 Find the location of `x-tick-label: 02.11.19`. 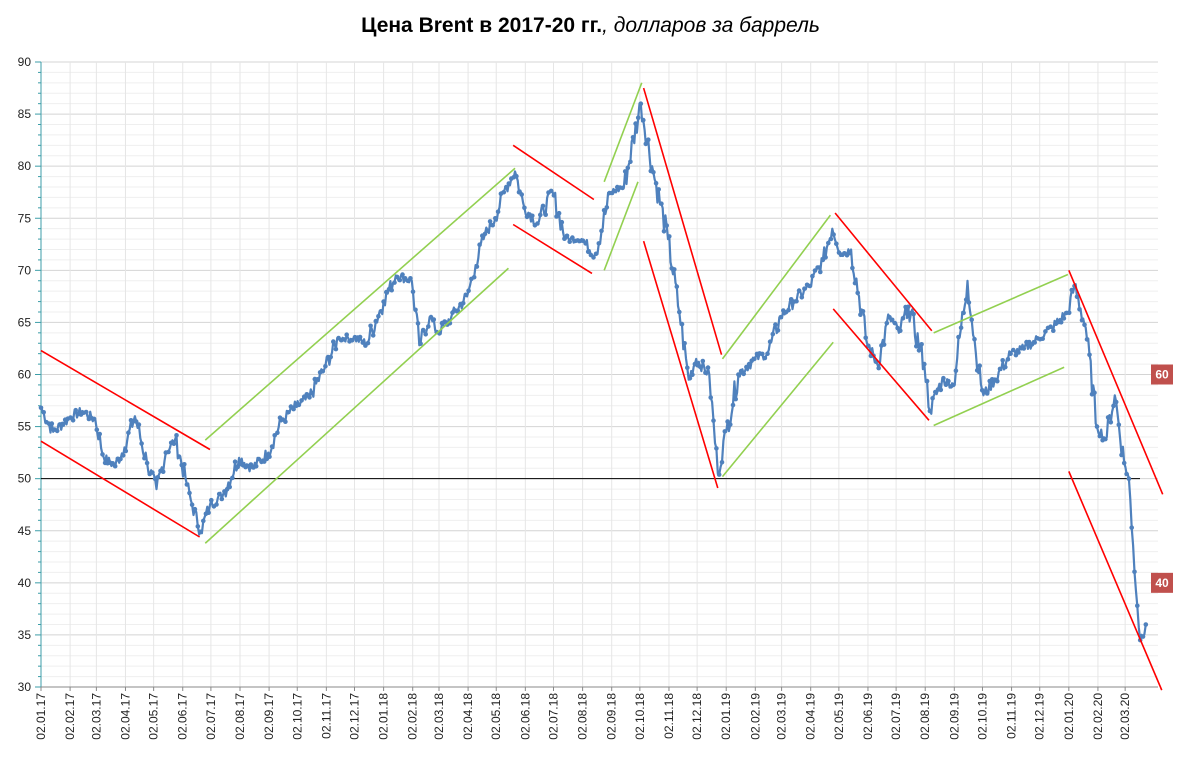

x-tick-label: 02.11.19 is located at coordinates (1012, 716).